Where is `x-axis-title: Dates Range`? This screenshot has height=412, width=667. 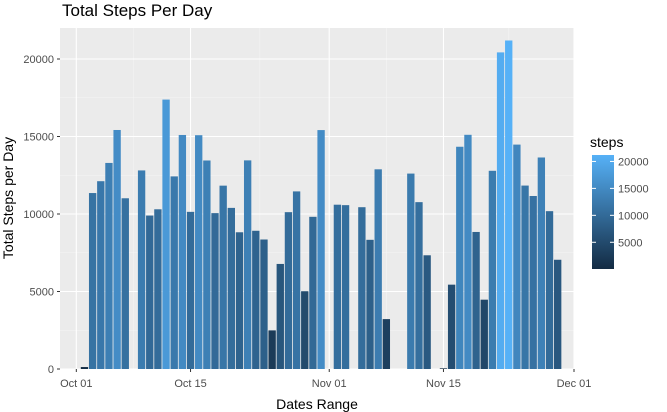
x-axis-title: Dates Range is located at coordinates (317, 404).